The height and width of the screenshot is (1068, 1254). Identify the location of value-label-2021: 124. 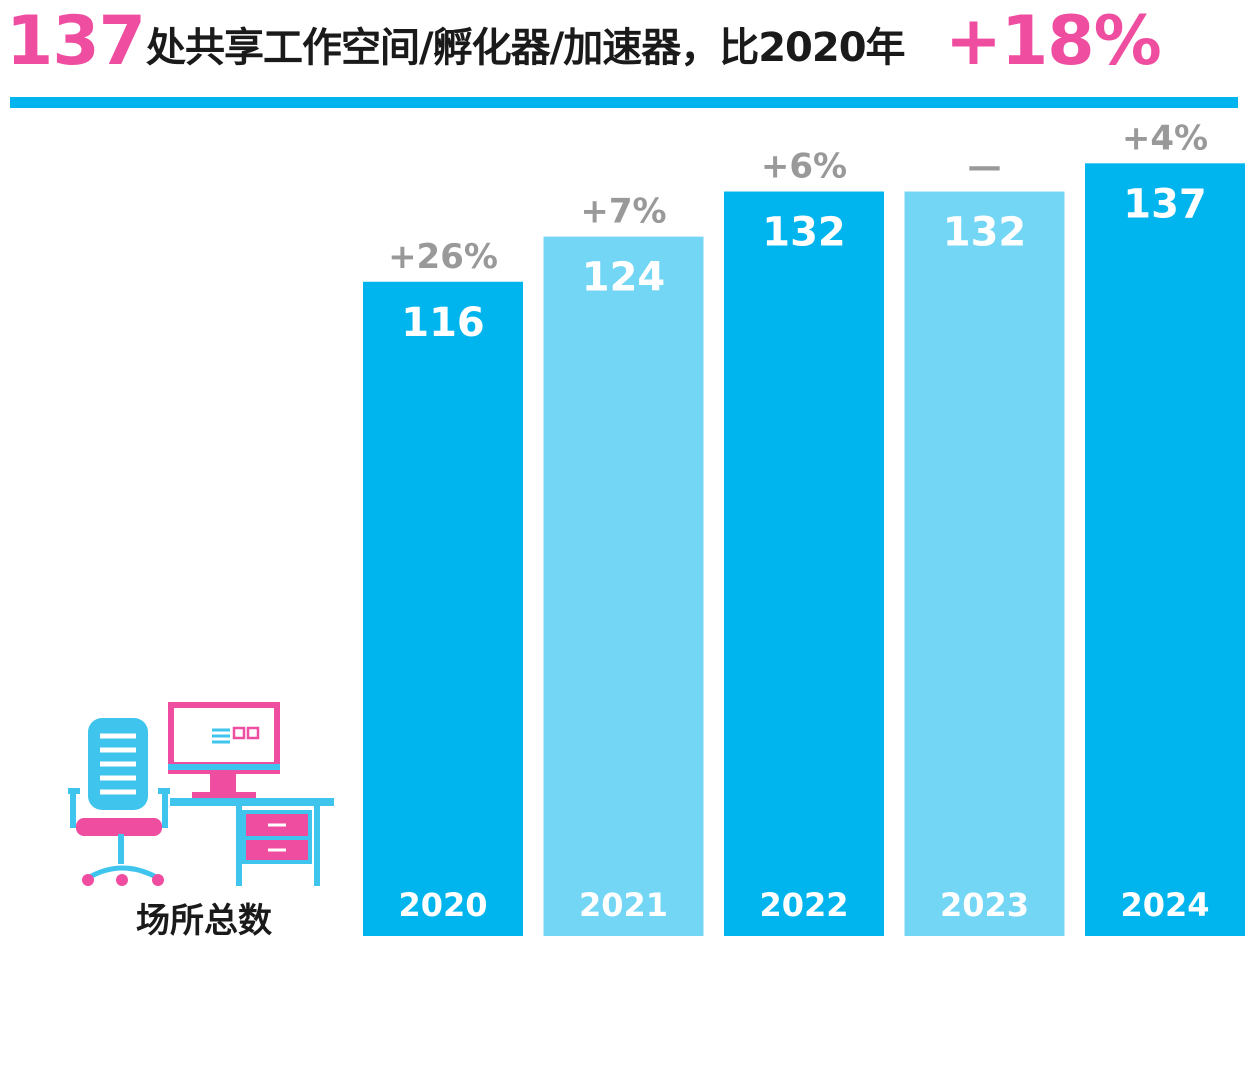
(624, 278).